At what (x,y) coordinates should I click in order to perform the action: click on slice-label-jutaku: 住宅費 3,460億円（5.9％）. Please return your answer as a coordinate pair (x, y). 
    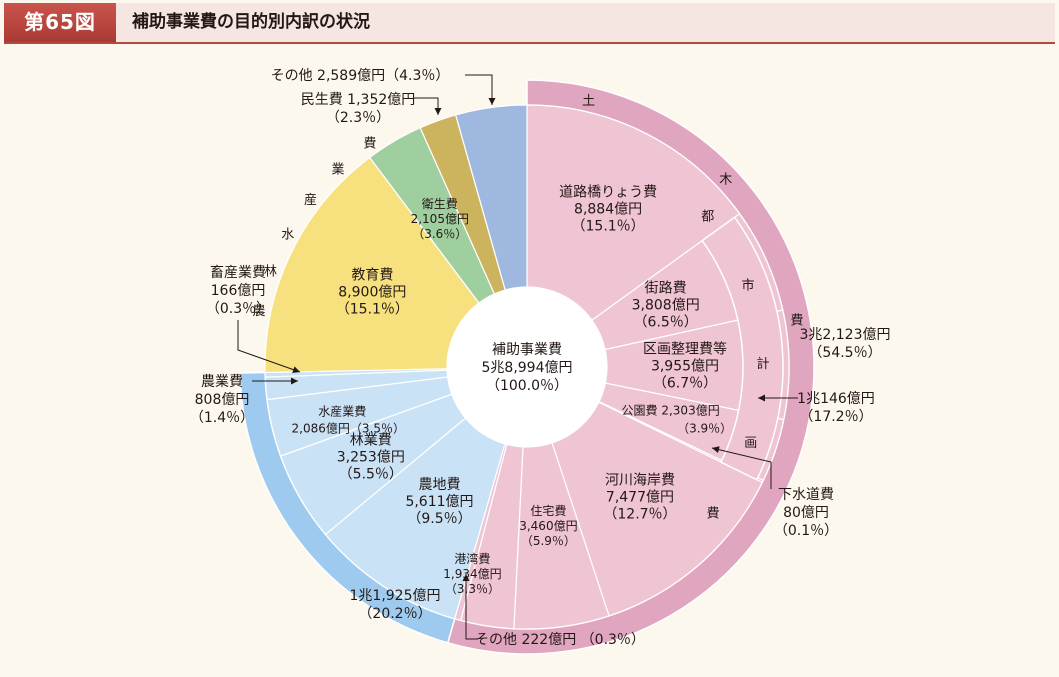
    Looking at the image, I should click on (548, 525).